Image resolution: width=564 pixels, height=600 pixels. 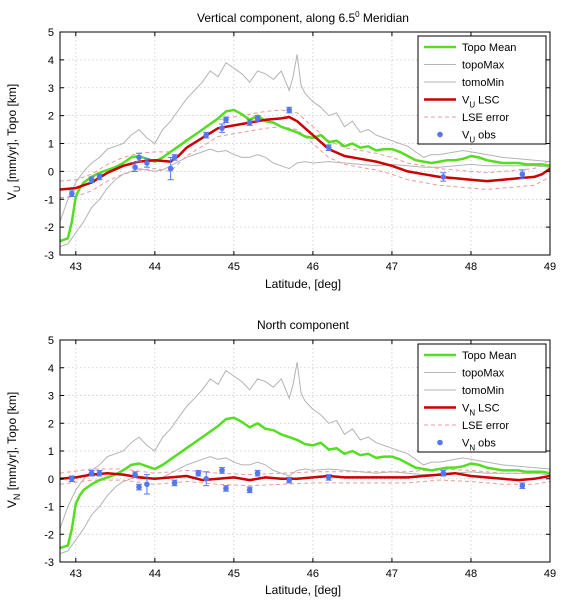 I want to click on legend-label: LSE error, so click(x=485, y=426).